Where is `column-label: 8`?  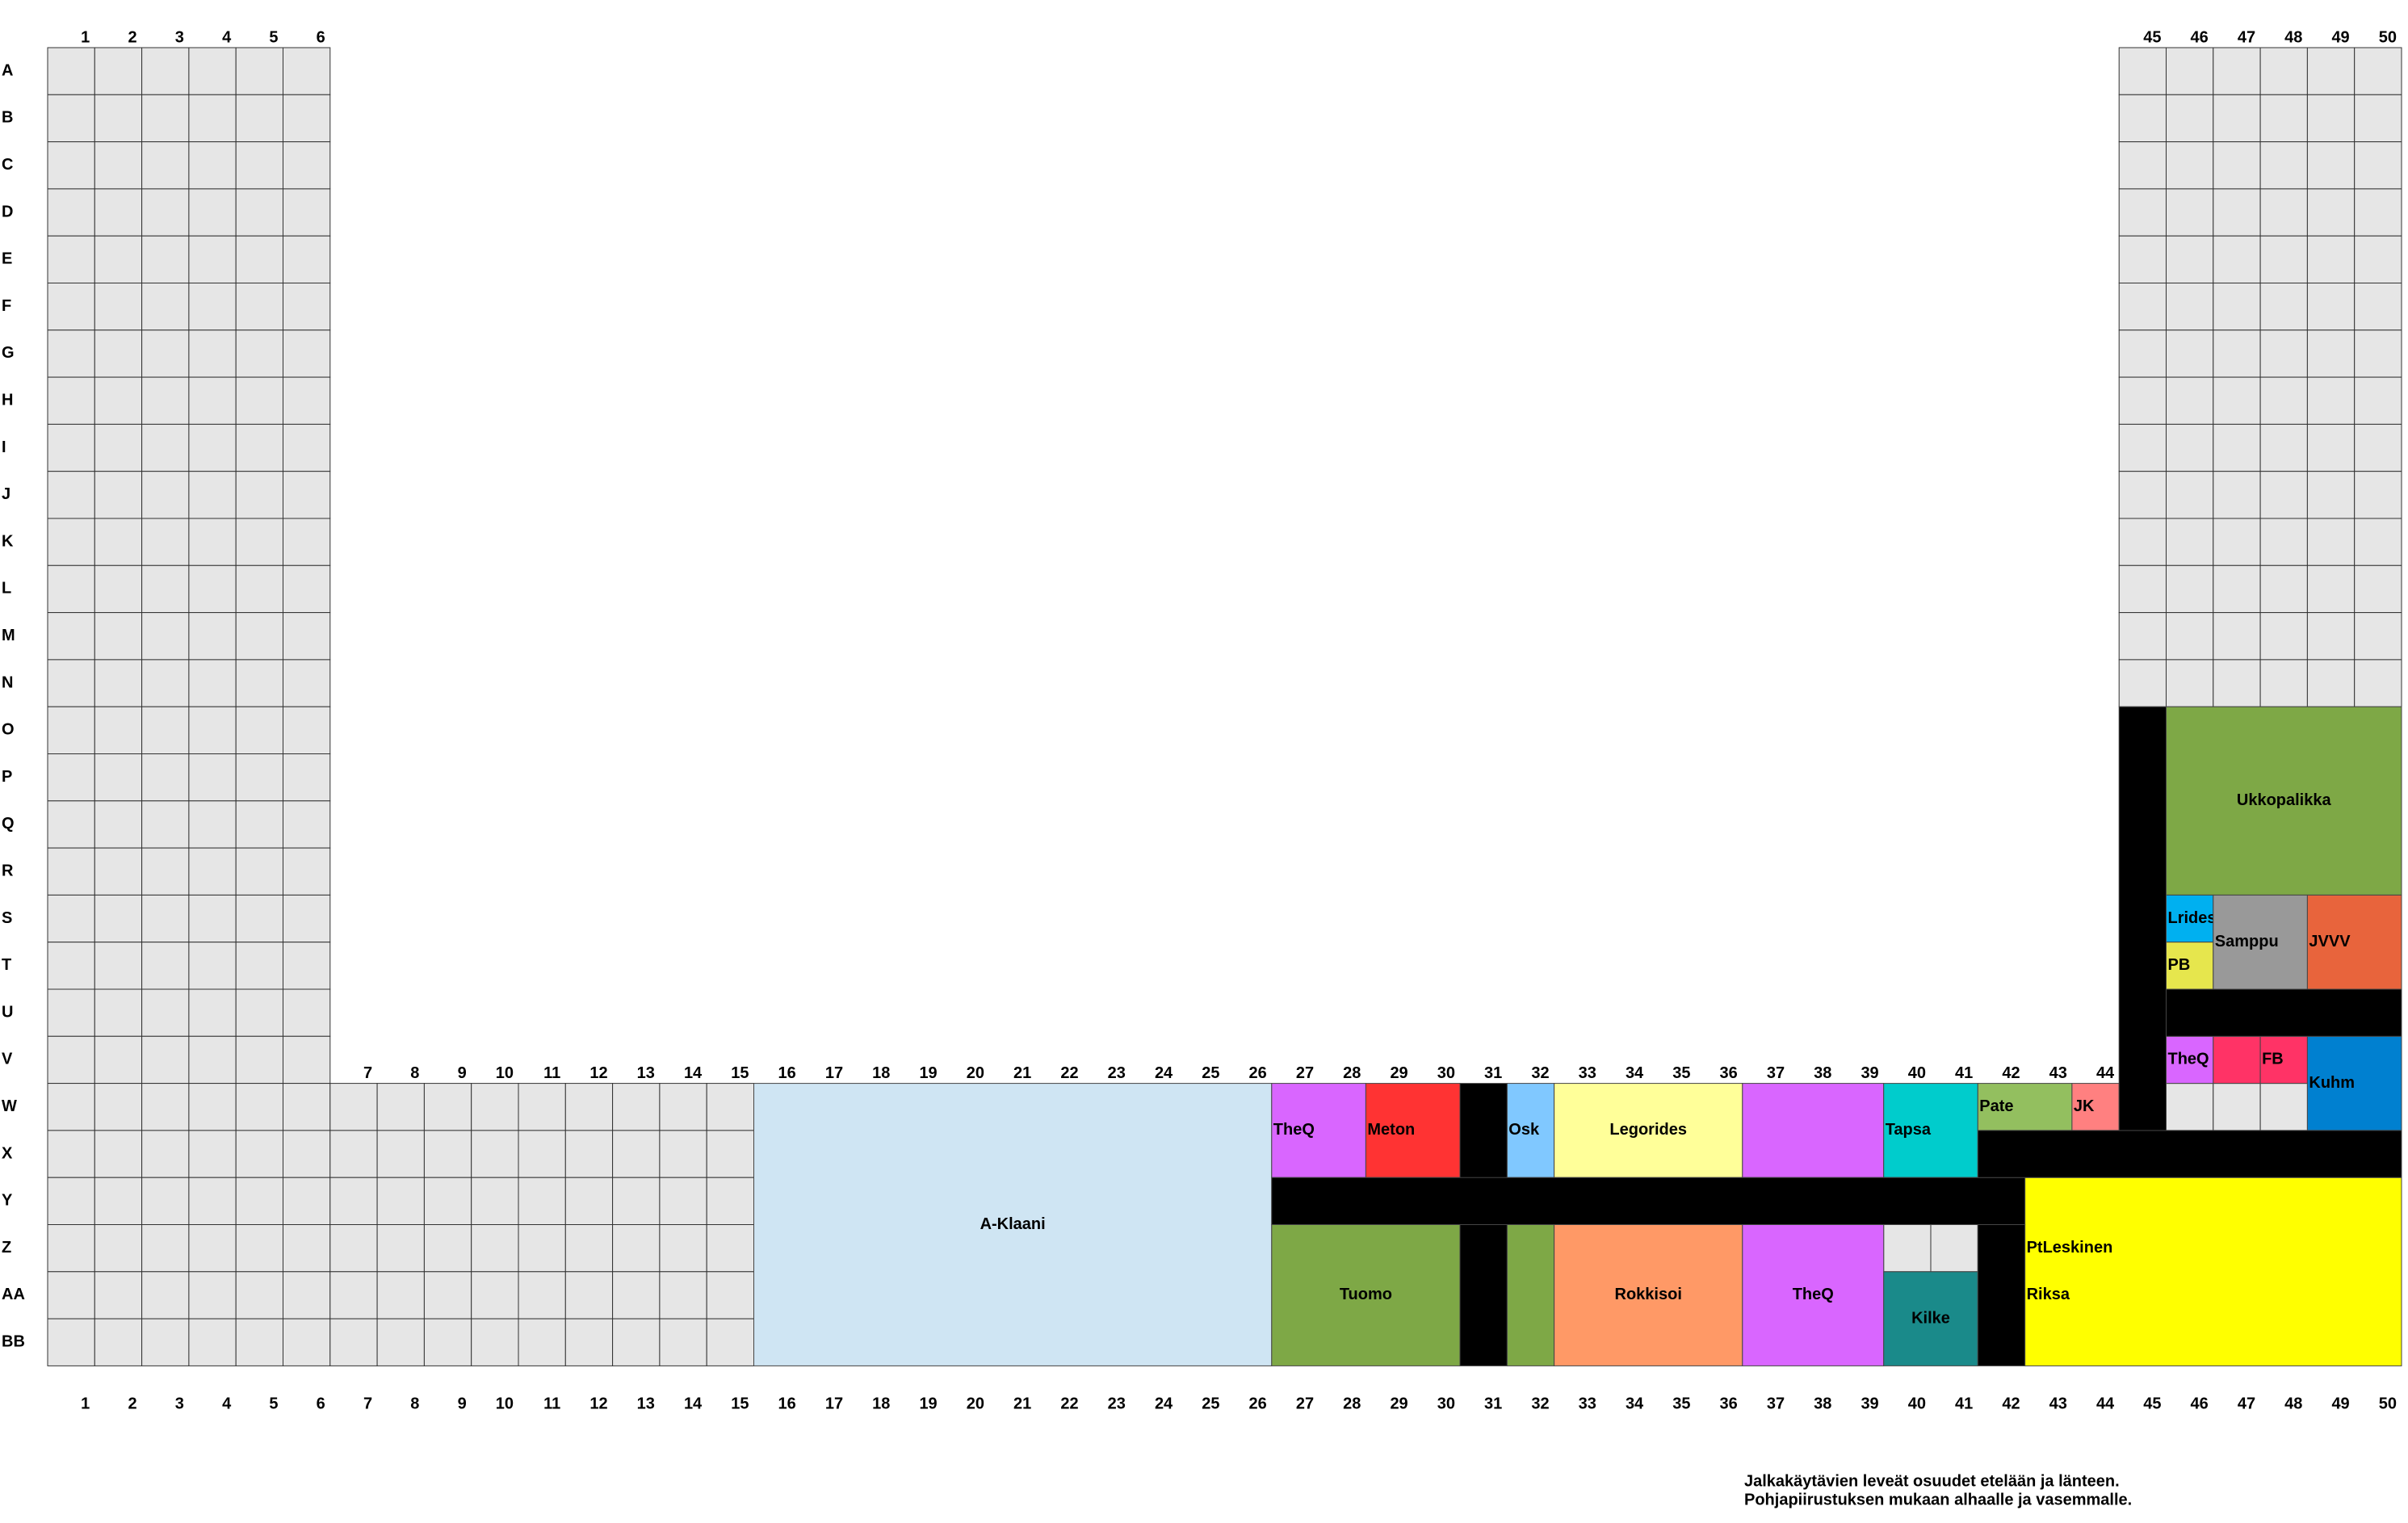
column-label: 8 is located at coordinates (414, 1073).